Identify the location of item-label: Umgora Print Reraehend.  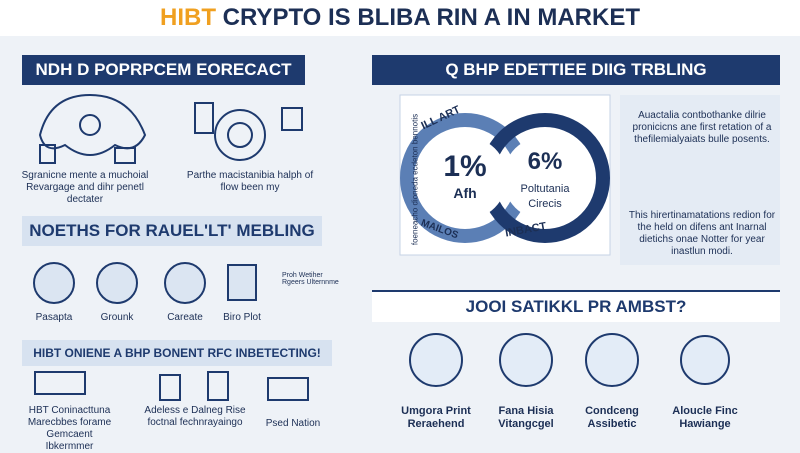
(436, 417).